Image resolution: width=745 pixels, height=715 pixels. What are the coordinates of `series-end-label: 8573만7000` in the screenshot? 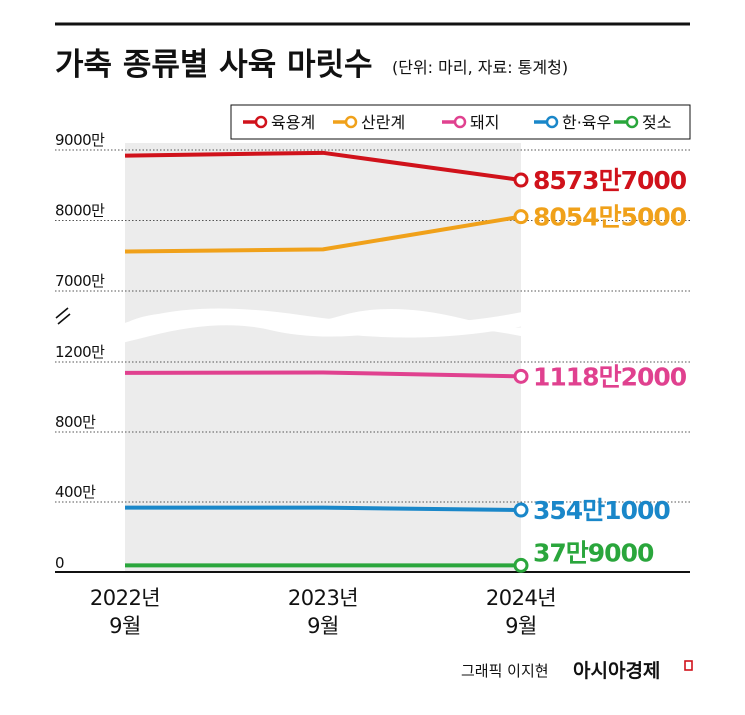 It's located at (610, 180).